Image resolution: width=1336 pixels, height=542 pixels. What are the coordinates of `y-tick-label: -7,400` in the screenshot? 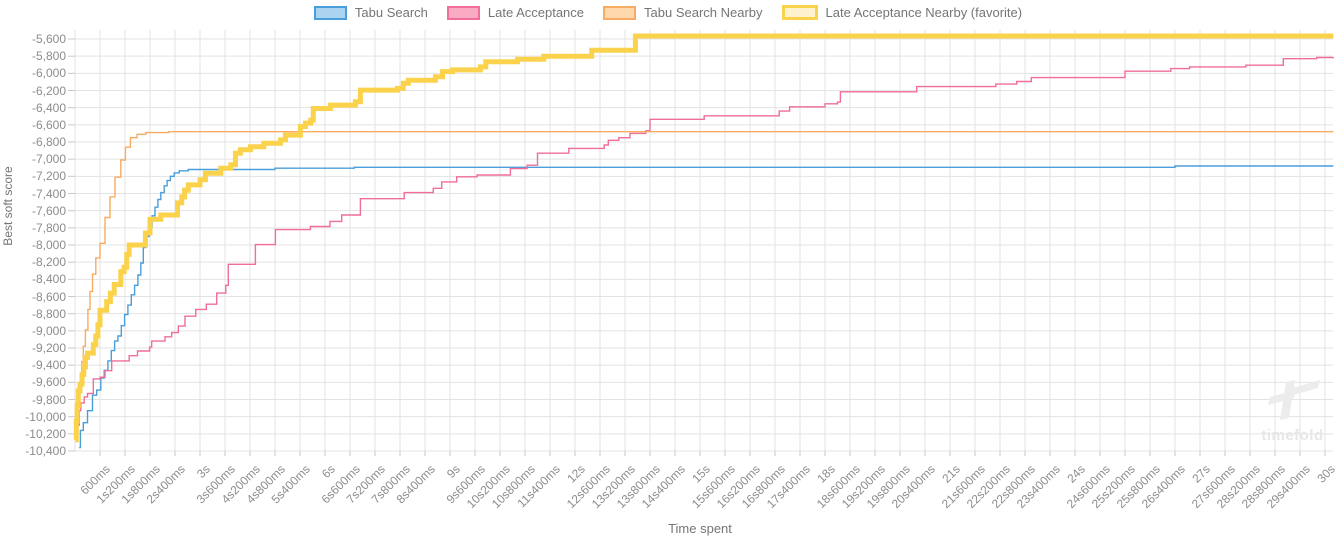 It's located at (48, 193).